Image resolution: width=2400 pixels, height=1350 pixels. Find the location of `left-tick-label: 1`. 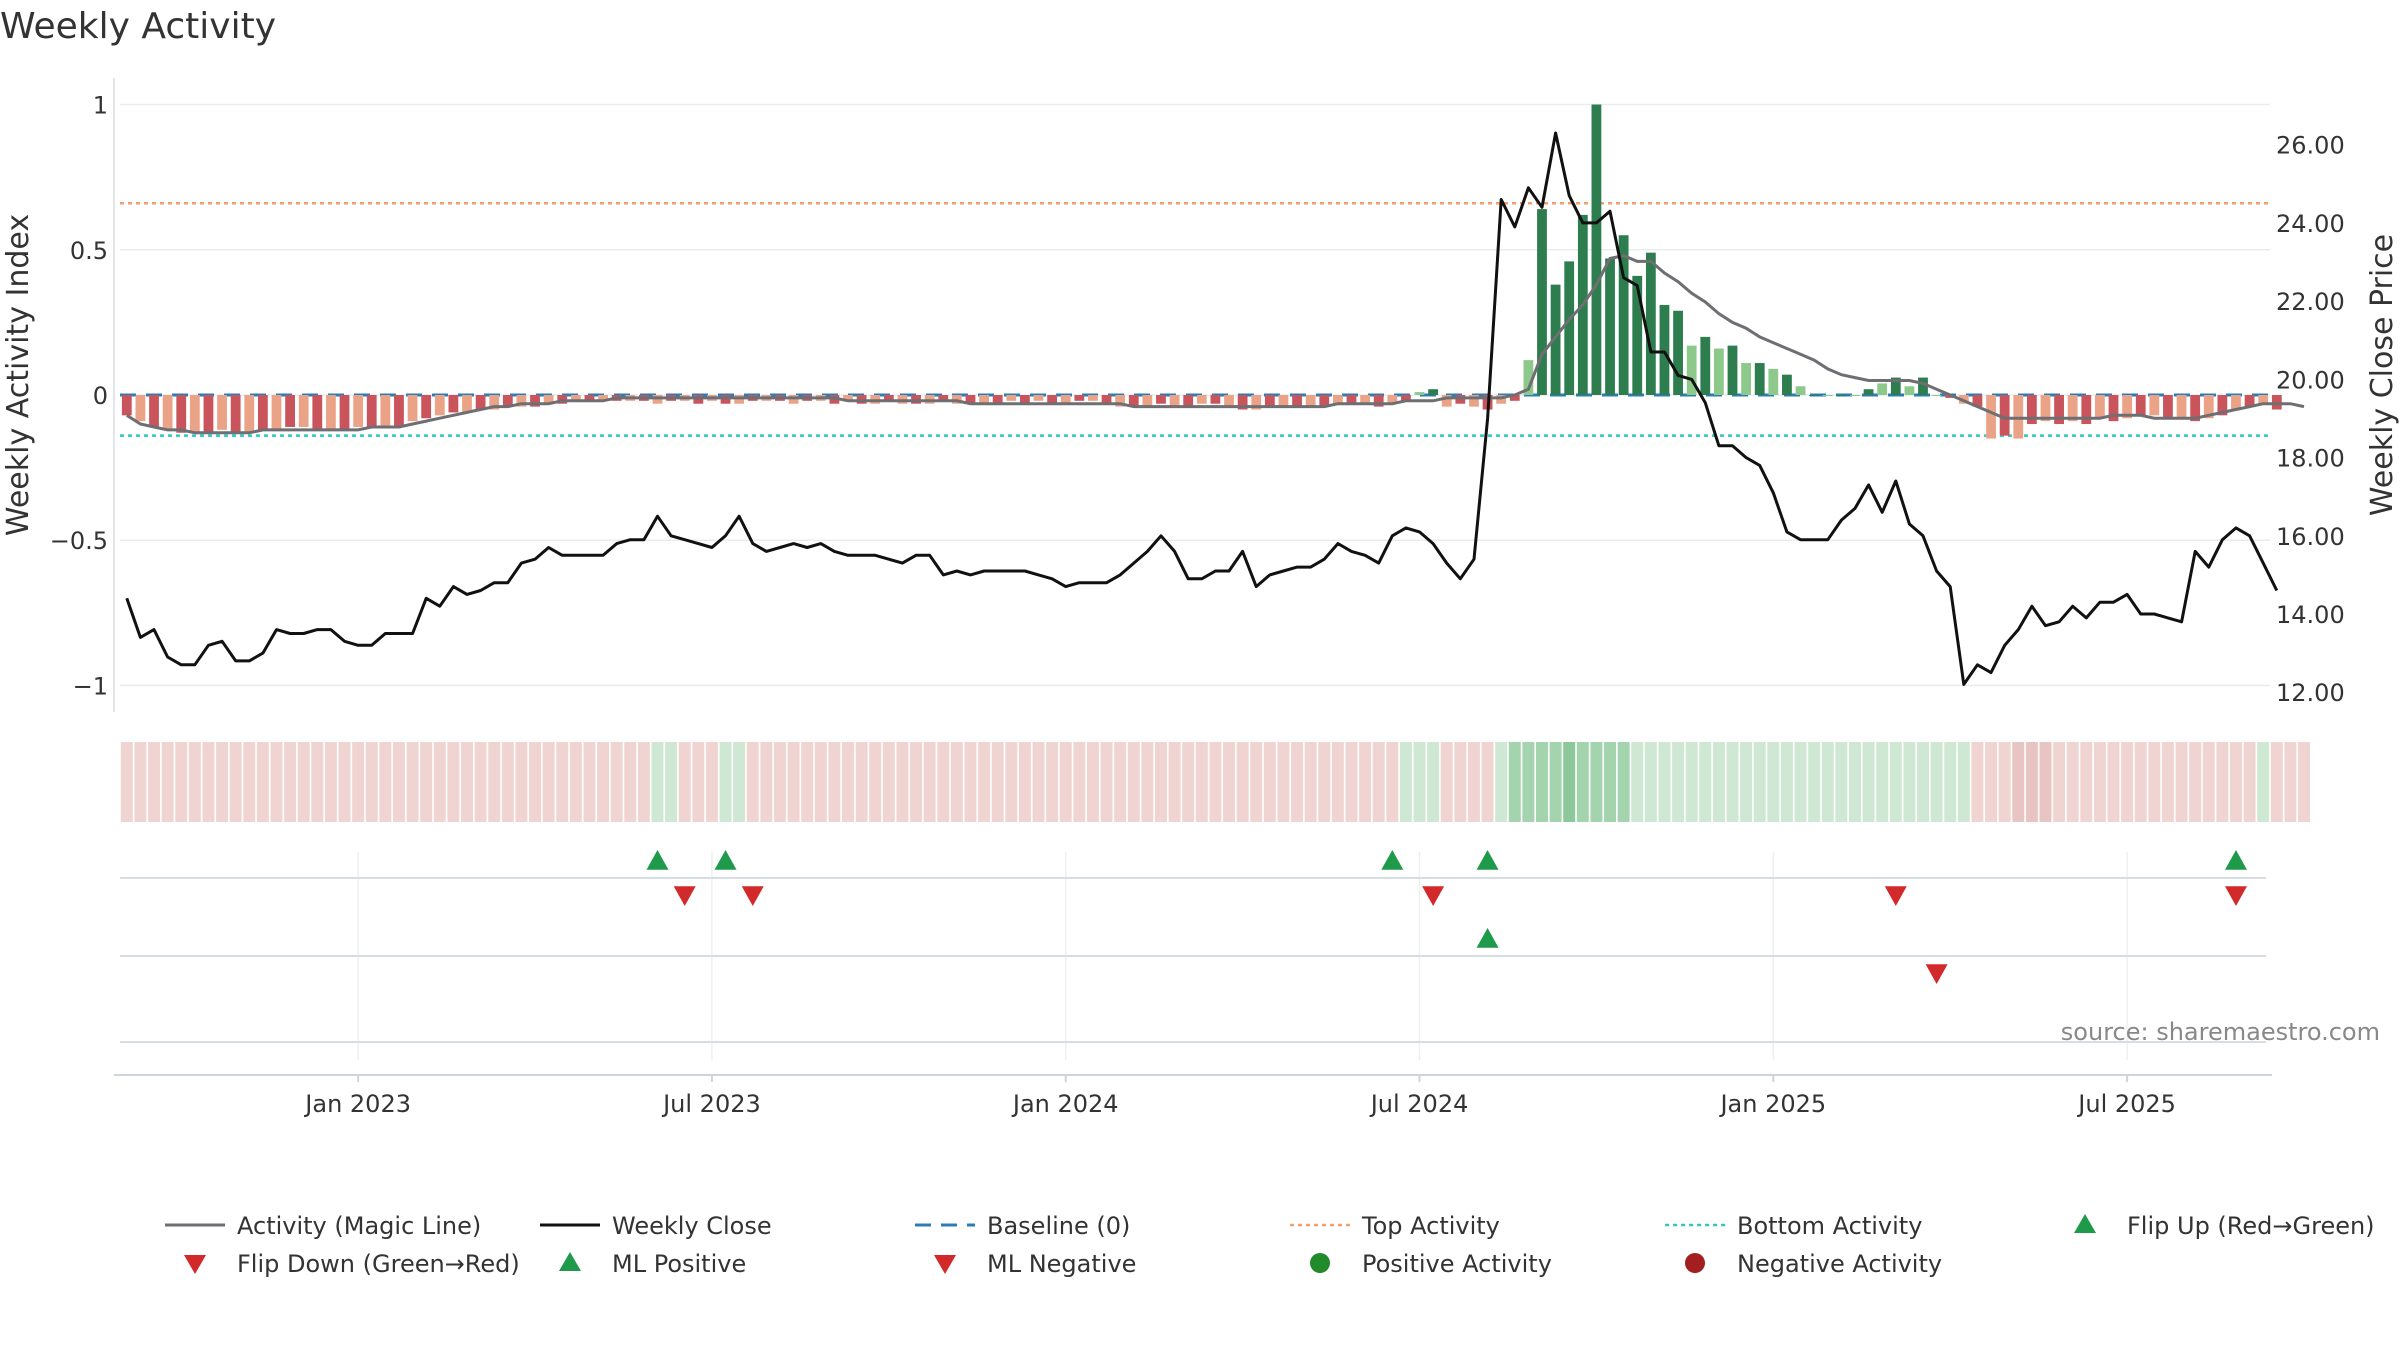

left-tick-label: 1 is located at coordinates (100, 106).